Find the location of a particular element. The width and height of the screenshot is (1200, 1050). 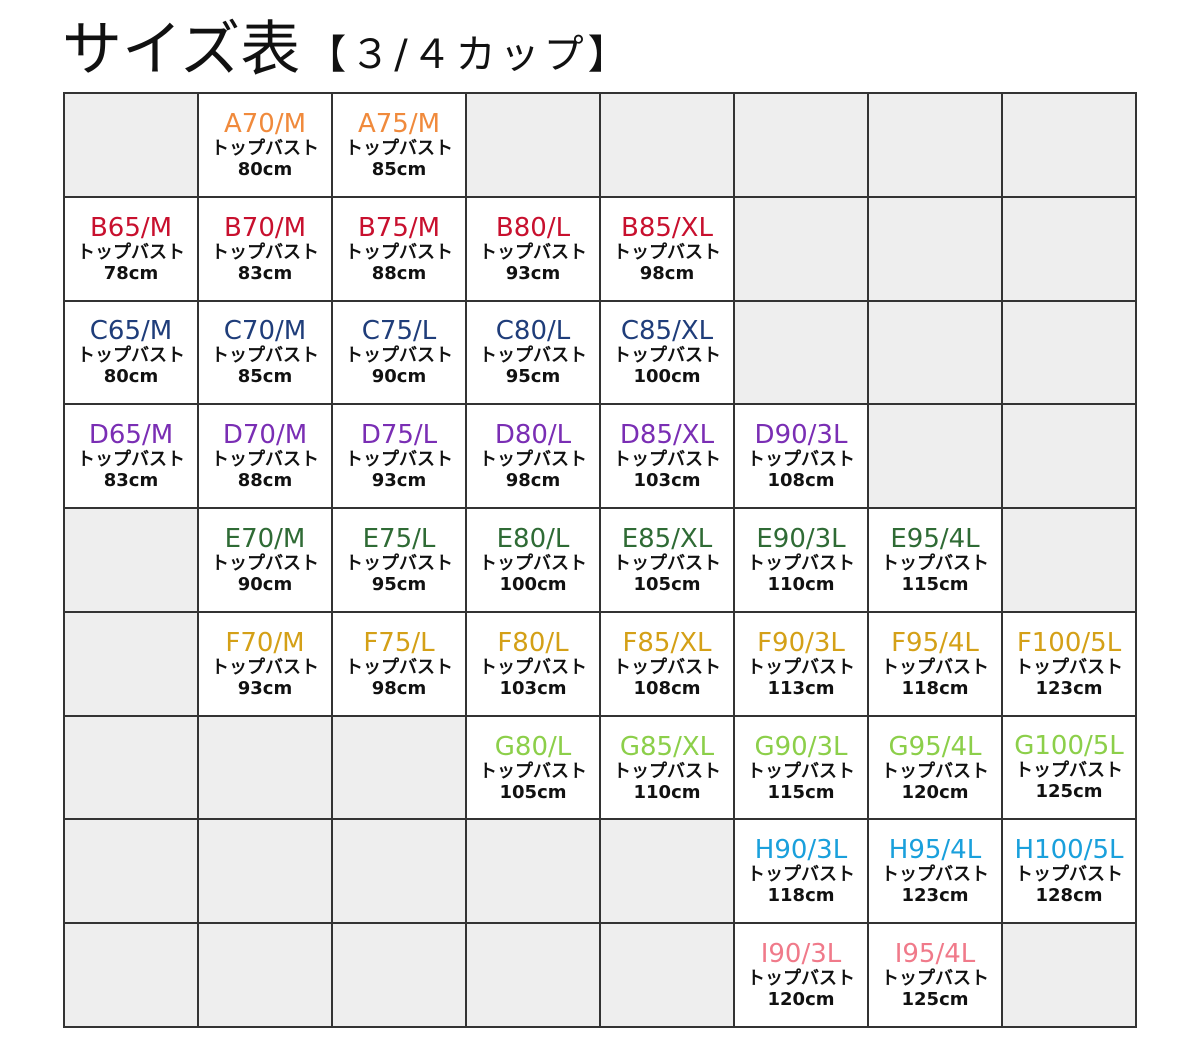

size-code: G85/XL is located at coordinates (667, 746).